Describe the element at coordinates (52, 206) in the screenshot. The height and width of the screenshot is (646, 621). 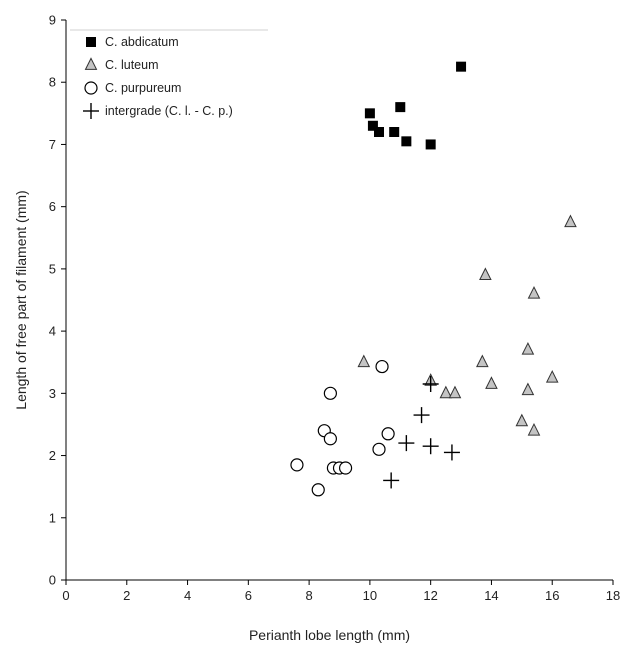
I see `y-tick-label: 6` at that location.